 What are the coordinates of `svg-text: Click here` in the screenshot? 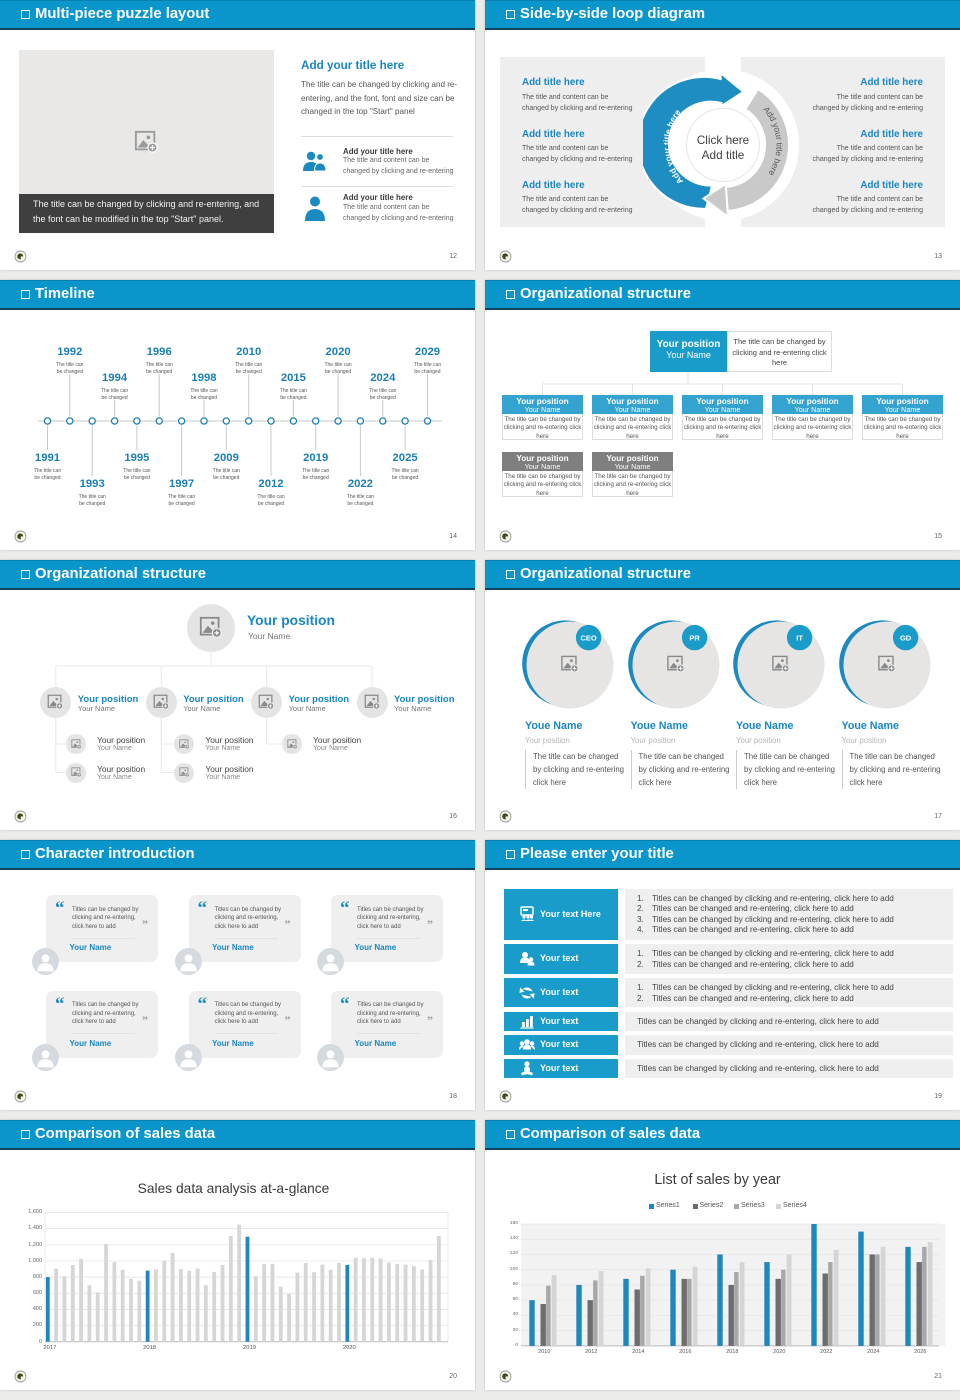 It's located at (723, 140).